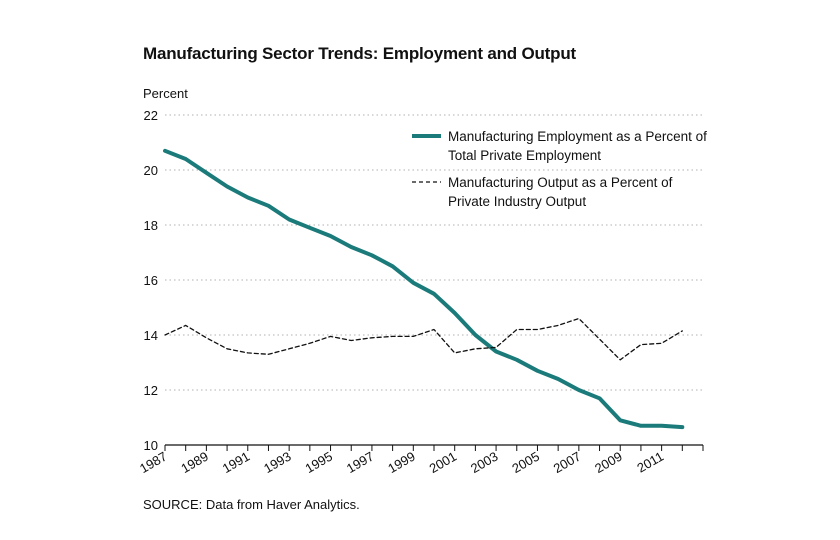 This screenshot has height=540, width=840. Describe the element at coordinates (517, 201) in the screenshot. I see `legend-label: Private Industry Output` at that location.